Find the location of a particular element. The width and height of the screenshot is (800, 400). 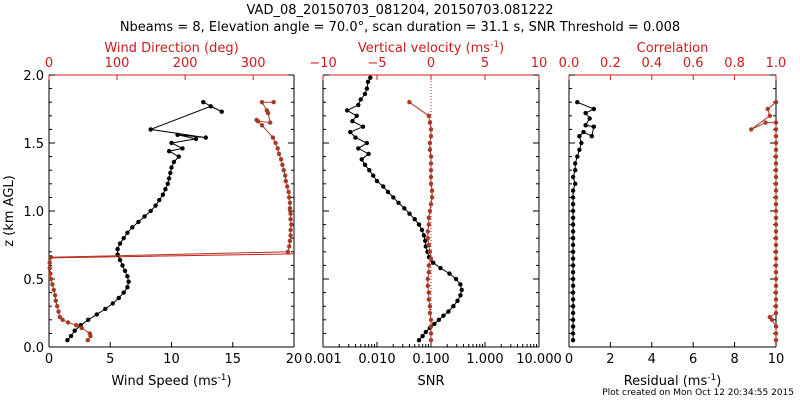

panel-2-series-1-line is located at coordinates (763, 221).